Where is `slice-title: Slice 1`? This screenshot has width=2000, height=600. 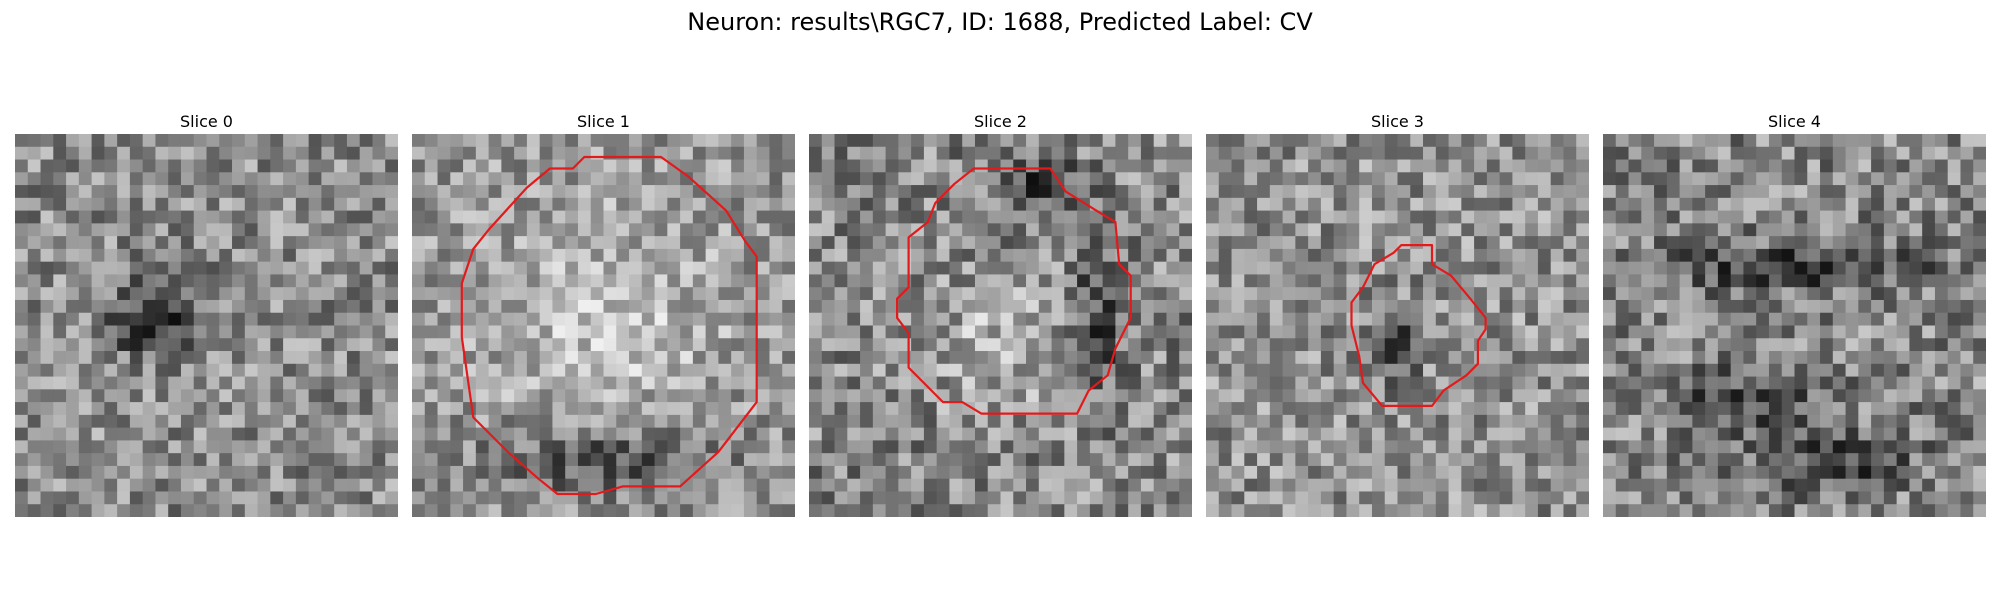
slice-title: Slice 1 is located at coordinates (603, 121).